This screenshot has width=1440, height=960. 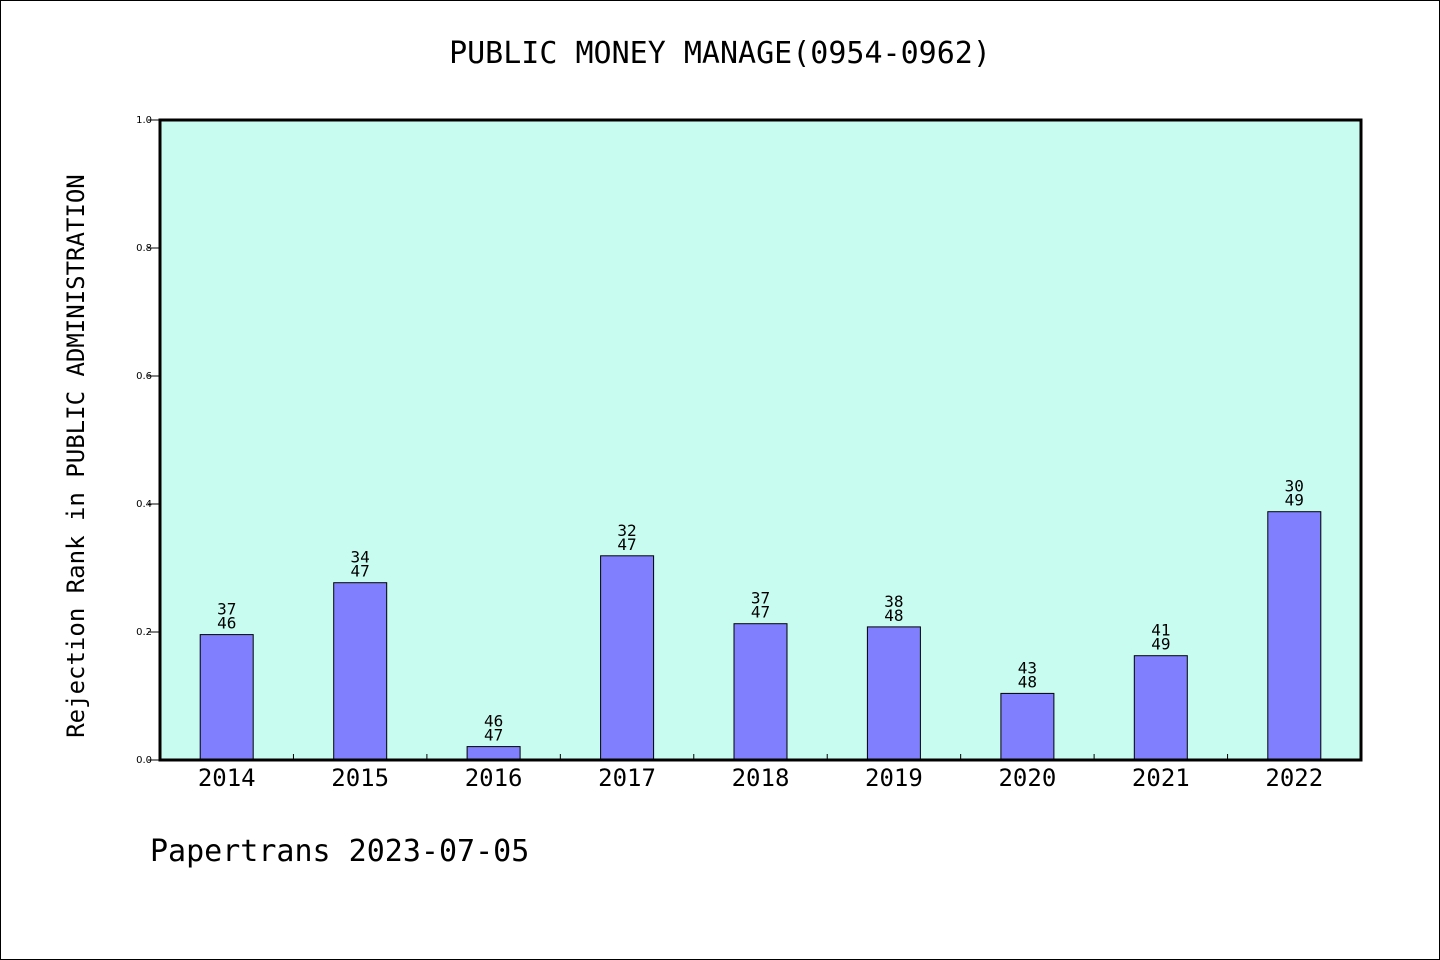 I want to click on bar-2016, so click(x=493, y=753).